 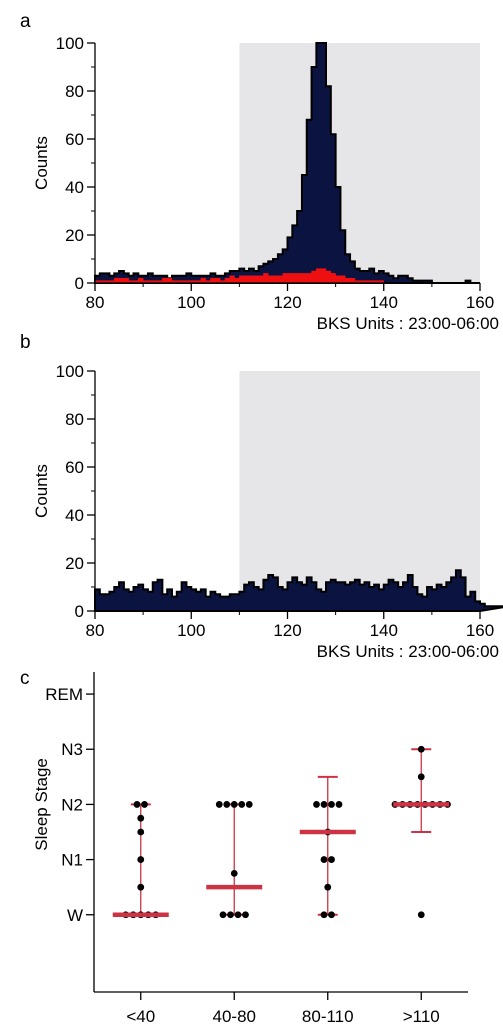 I want to click on category-label: <40, so click(x=140, y=1016).